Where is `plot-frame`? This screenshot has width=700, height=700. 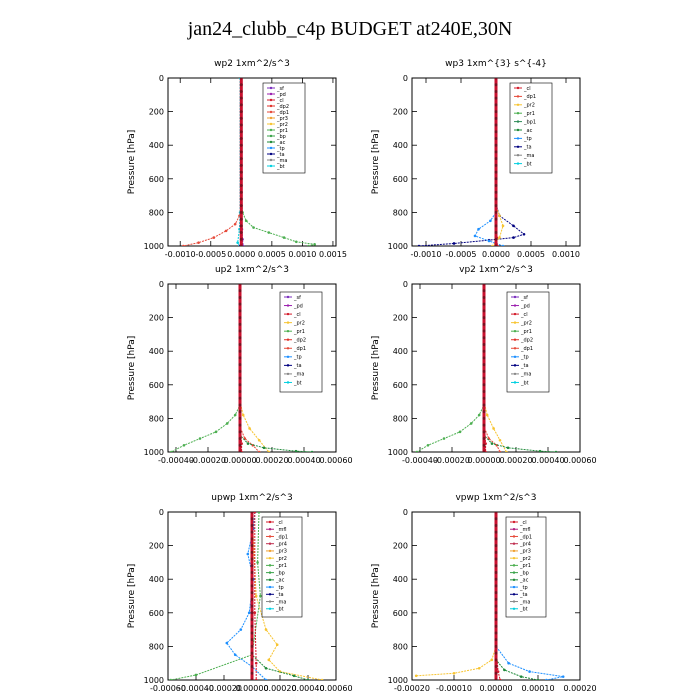
plot-frame is located at coordinates (252, 368).